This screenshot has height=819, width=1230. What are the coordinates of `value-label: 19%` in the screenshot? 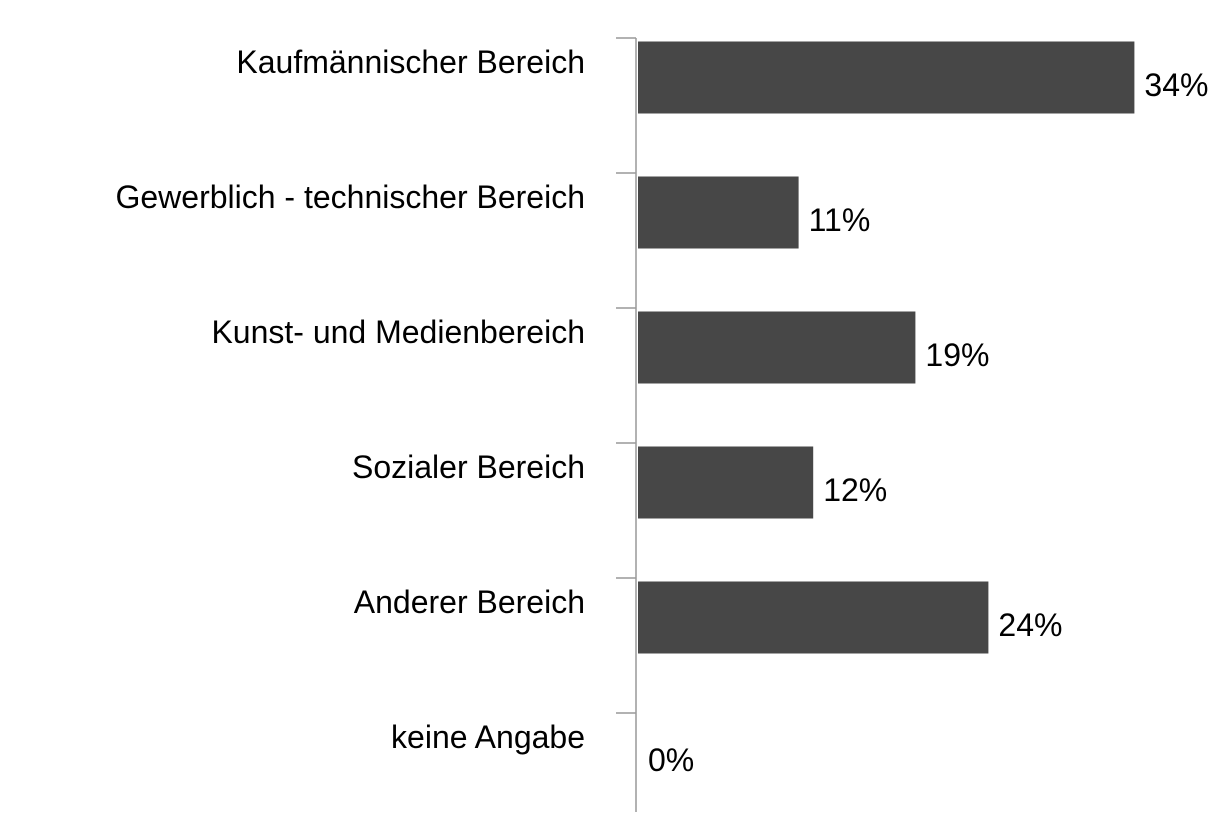 It's located at (957, 355).